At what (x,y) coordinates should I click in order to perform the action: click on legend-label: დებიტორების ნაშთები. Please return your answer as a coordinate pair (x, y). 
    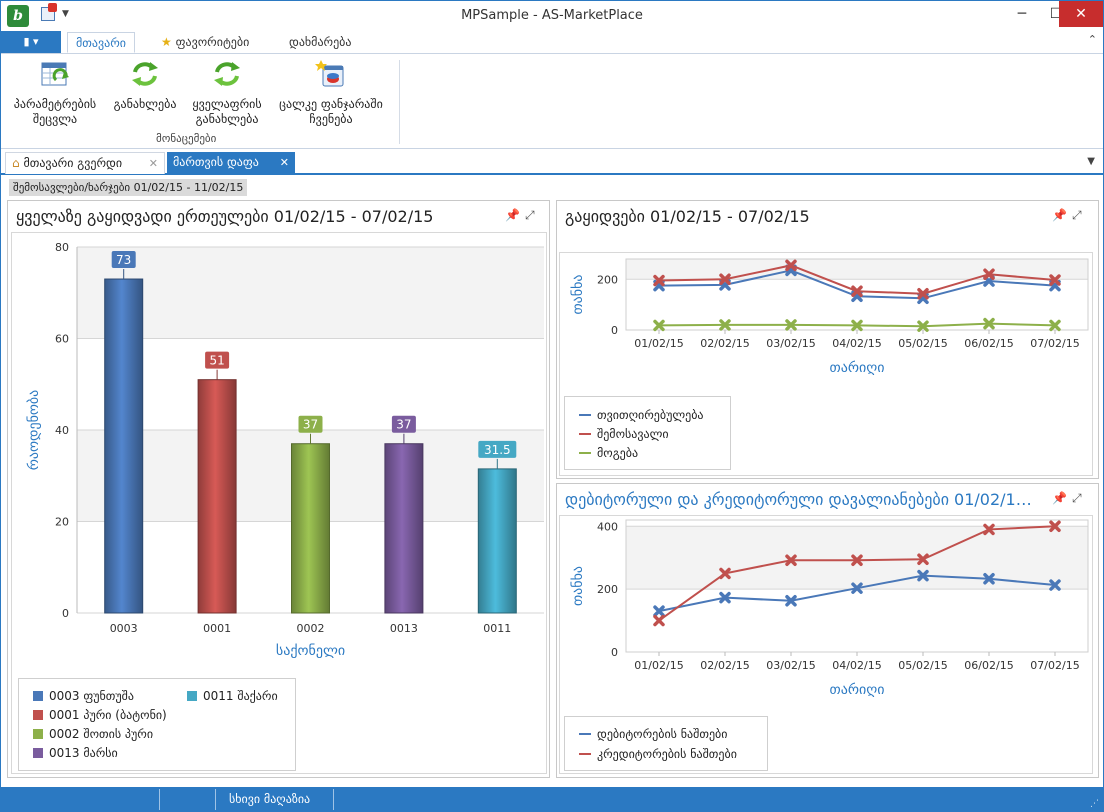
    Looking at the image, I should click on (662, 734).